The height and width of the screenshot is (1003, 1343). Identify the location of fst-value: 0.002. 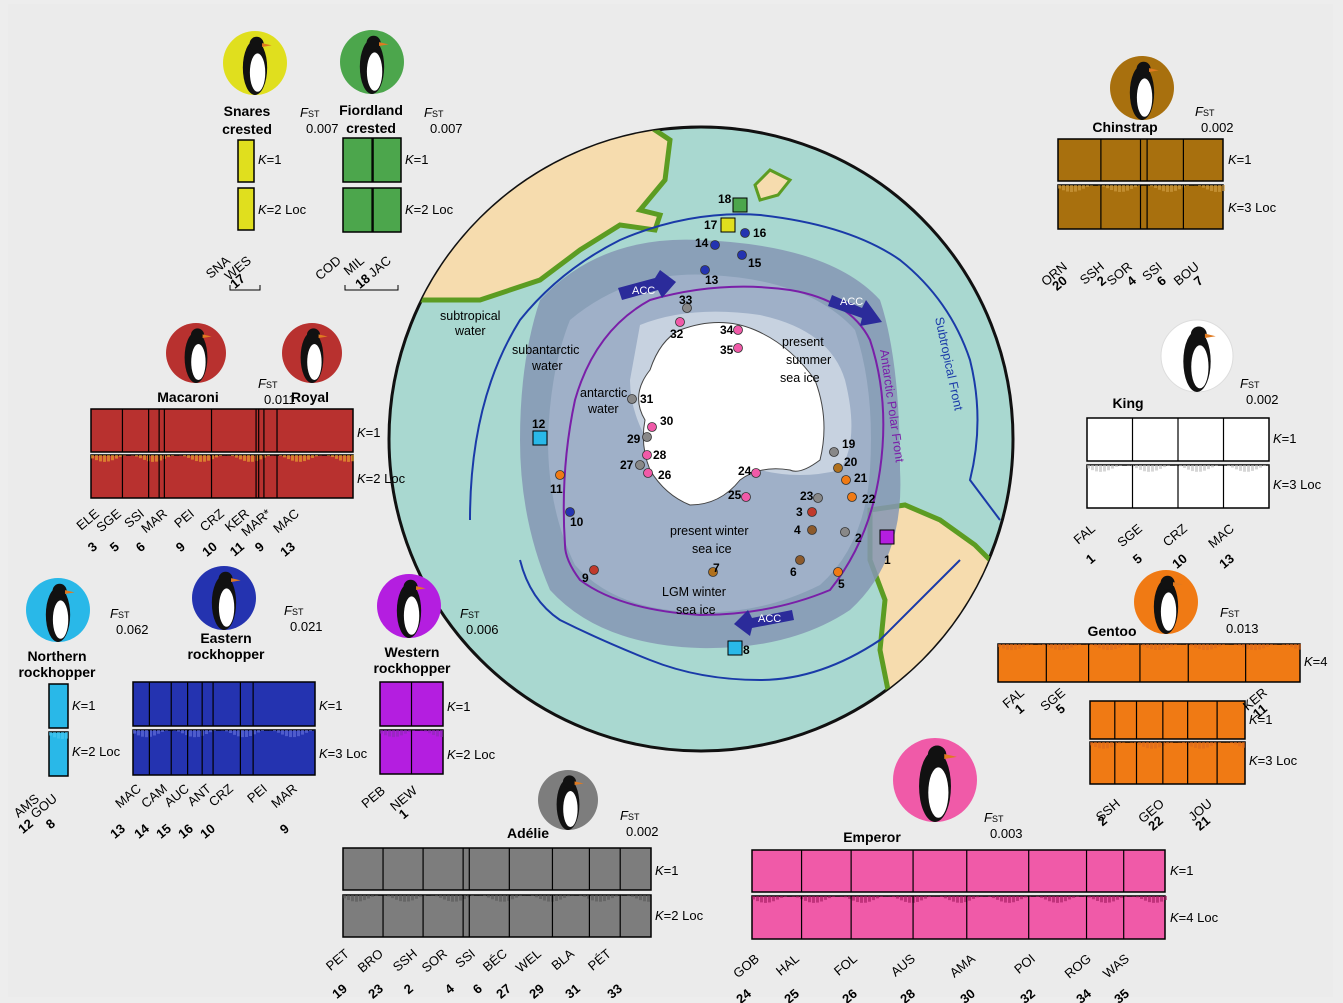
(1262, 399).